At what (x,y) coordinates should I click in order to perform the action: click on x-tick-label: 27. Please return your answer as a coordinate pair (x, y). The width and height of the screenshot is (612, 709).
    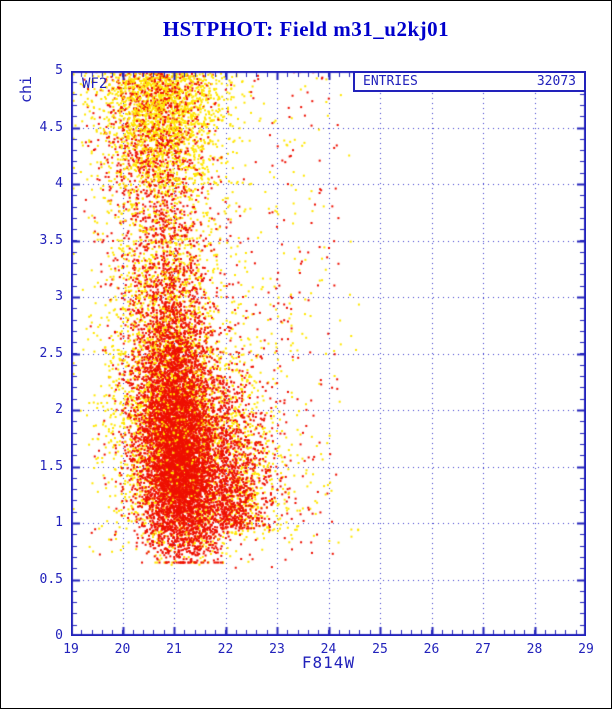
    Looking at the image, I should click on (483, 649).